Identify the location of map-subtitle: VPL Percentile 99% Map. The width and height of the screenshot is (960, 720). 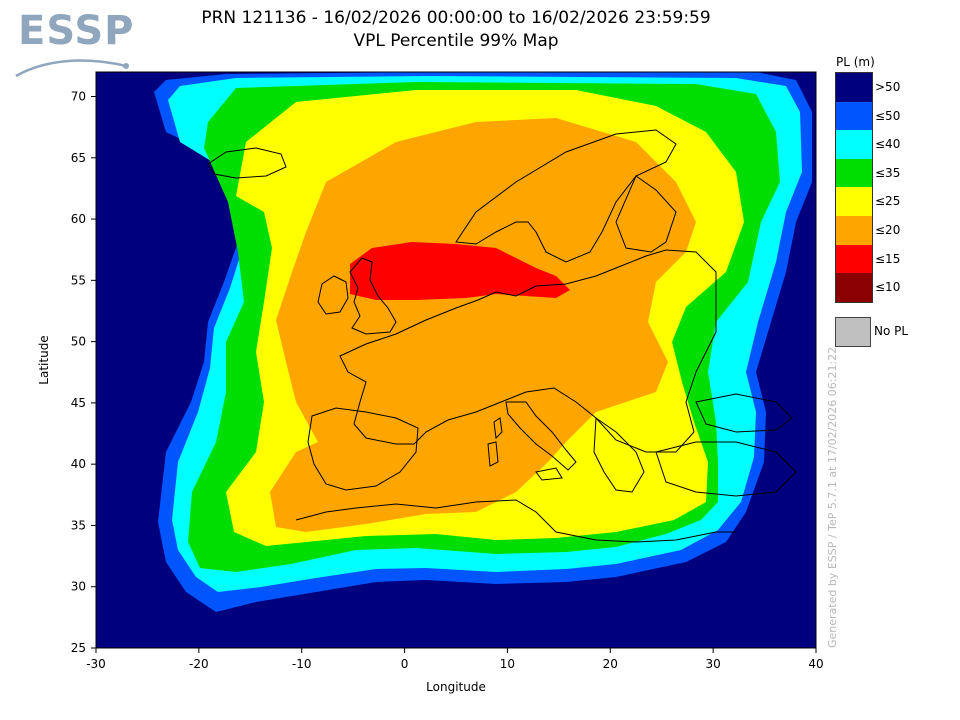
(456, 41).